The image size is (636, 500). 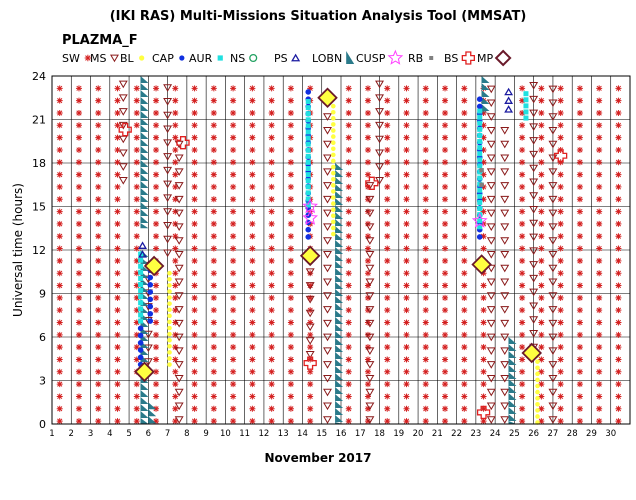 I want to click on legend-marker-bs, so click(x=468, y=58).